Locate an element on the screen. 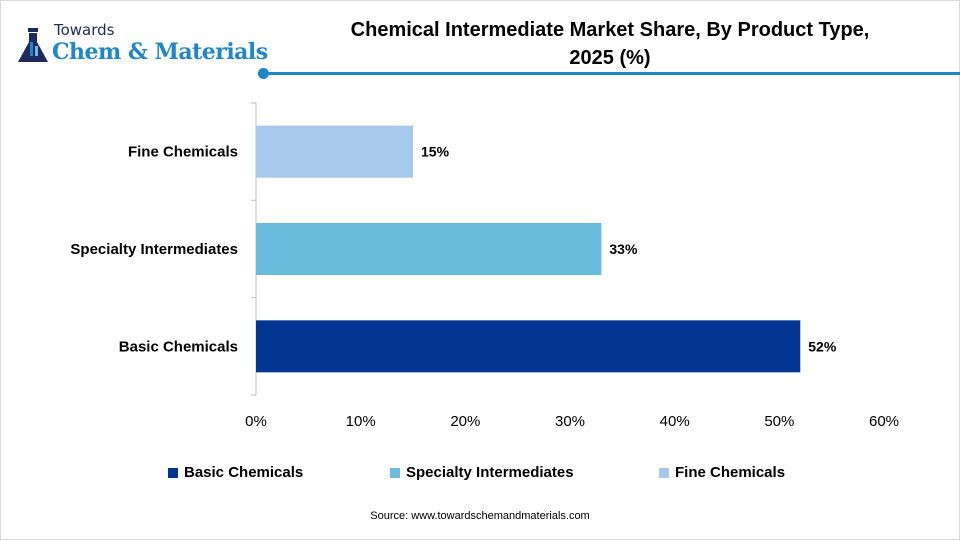  data-label: 15% is located at coordinates (435, 152).